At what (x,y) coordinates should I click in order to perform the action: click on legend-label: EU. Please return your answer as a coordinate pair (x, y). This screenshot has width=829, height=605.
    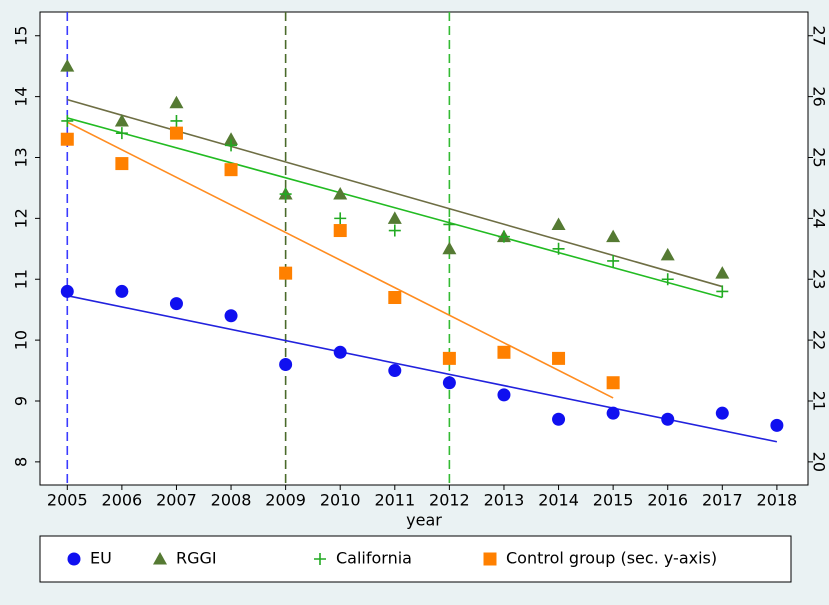
    Looking at the image, I should click on (101, 558).